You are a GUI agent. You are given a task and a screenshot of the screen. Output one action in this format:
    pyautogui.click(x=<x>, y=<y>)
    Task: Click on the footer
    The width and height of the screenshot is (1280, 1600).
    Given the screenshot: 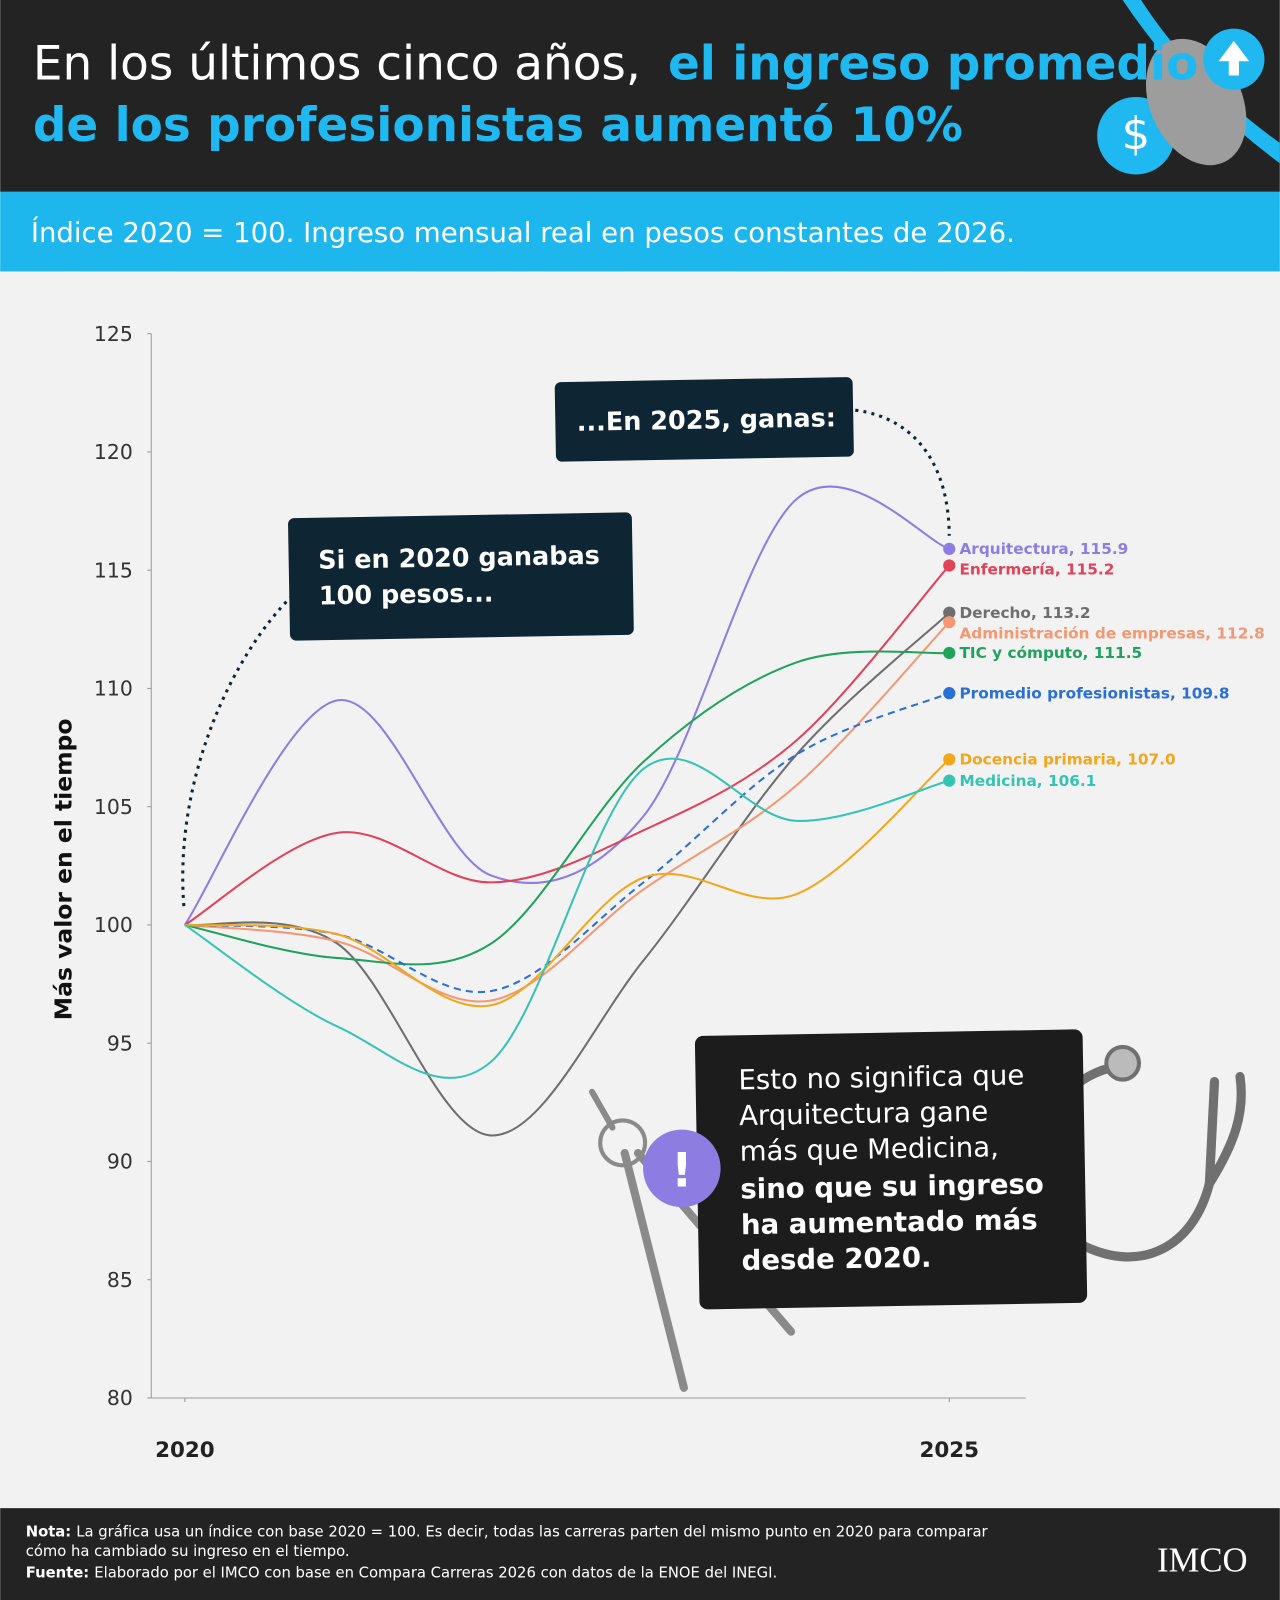 What is the action you would take?
    pyautogui.click(x=640, y=1554)
    